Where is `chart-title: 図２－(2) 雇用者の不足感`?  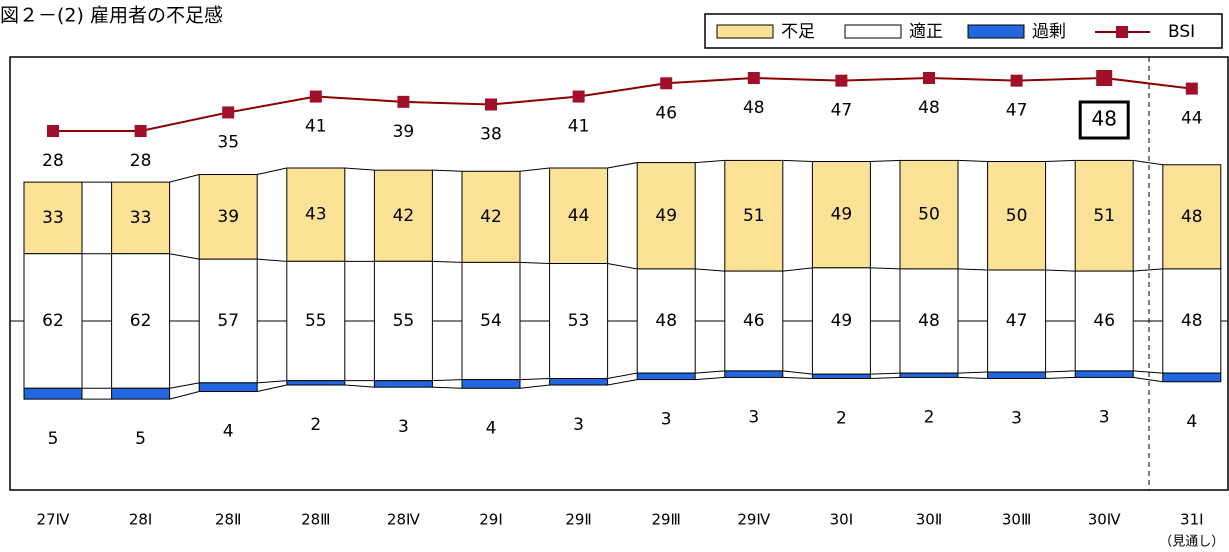 chart-title: 図２－(2) 雇用者の不足感 is located at coordinates (111, 16).